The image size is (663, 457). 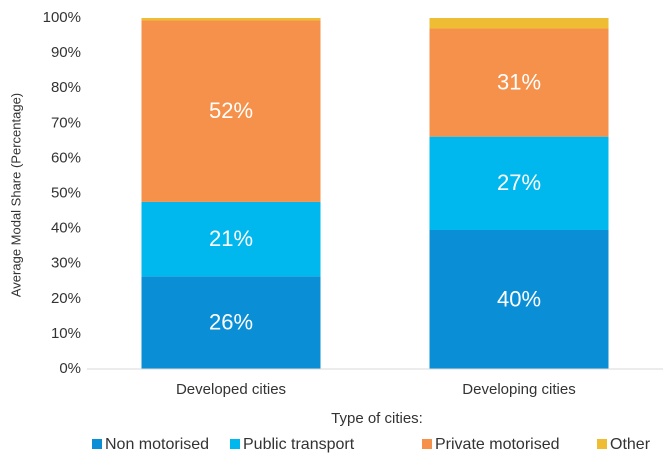 I want to click on legend-label: Public transport, so click(x=299, y=444).